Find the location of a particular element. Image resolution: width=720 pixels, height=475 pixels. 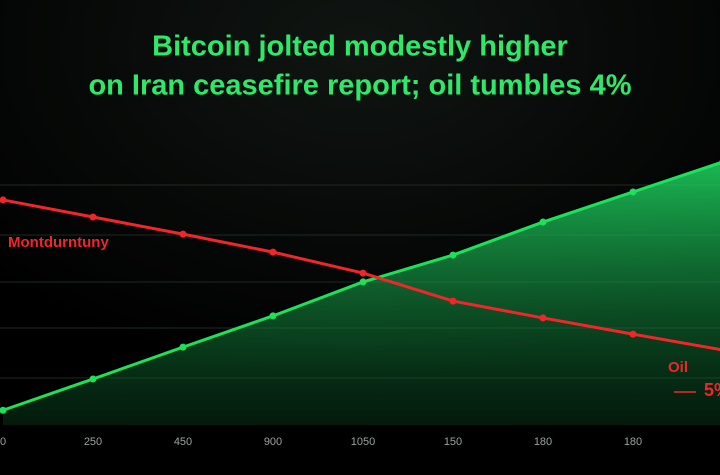

x-tick-label: 0 is located at coordinates (3, 442).